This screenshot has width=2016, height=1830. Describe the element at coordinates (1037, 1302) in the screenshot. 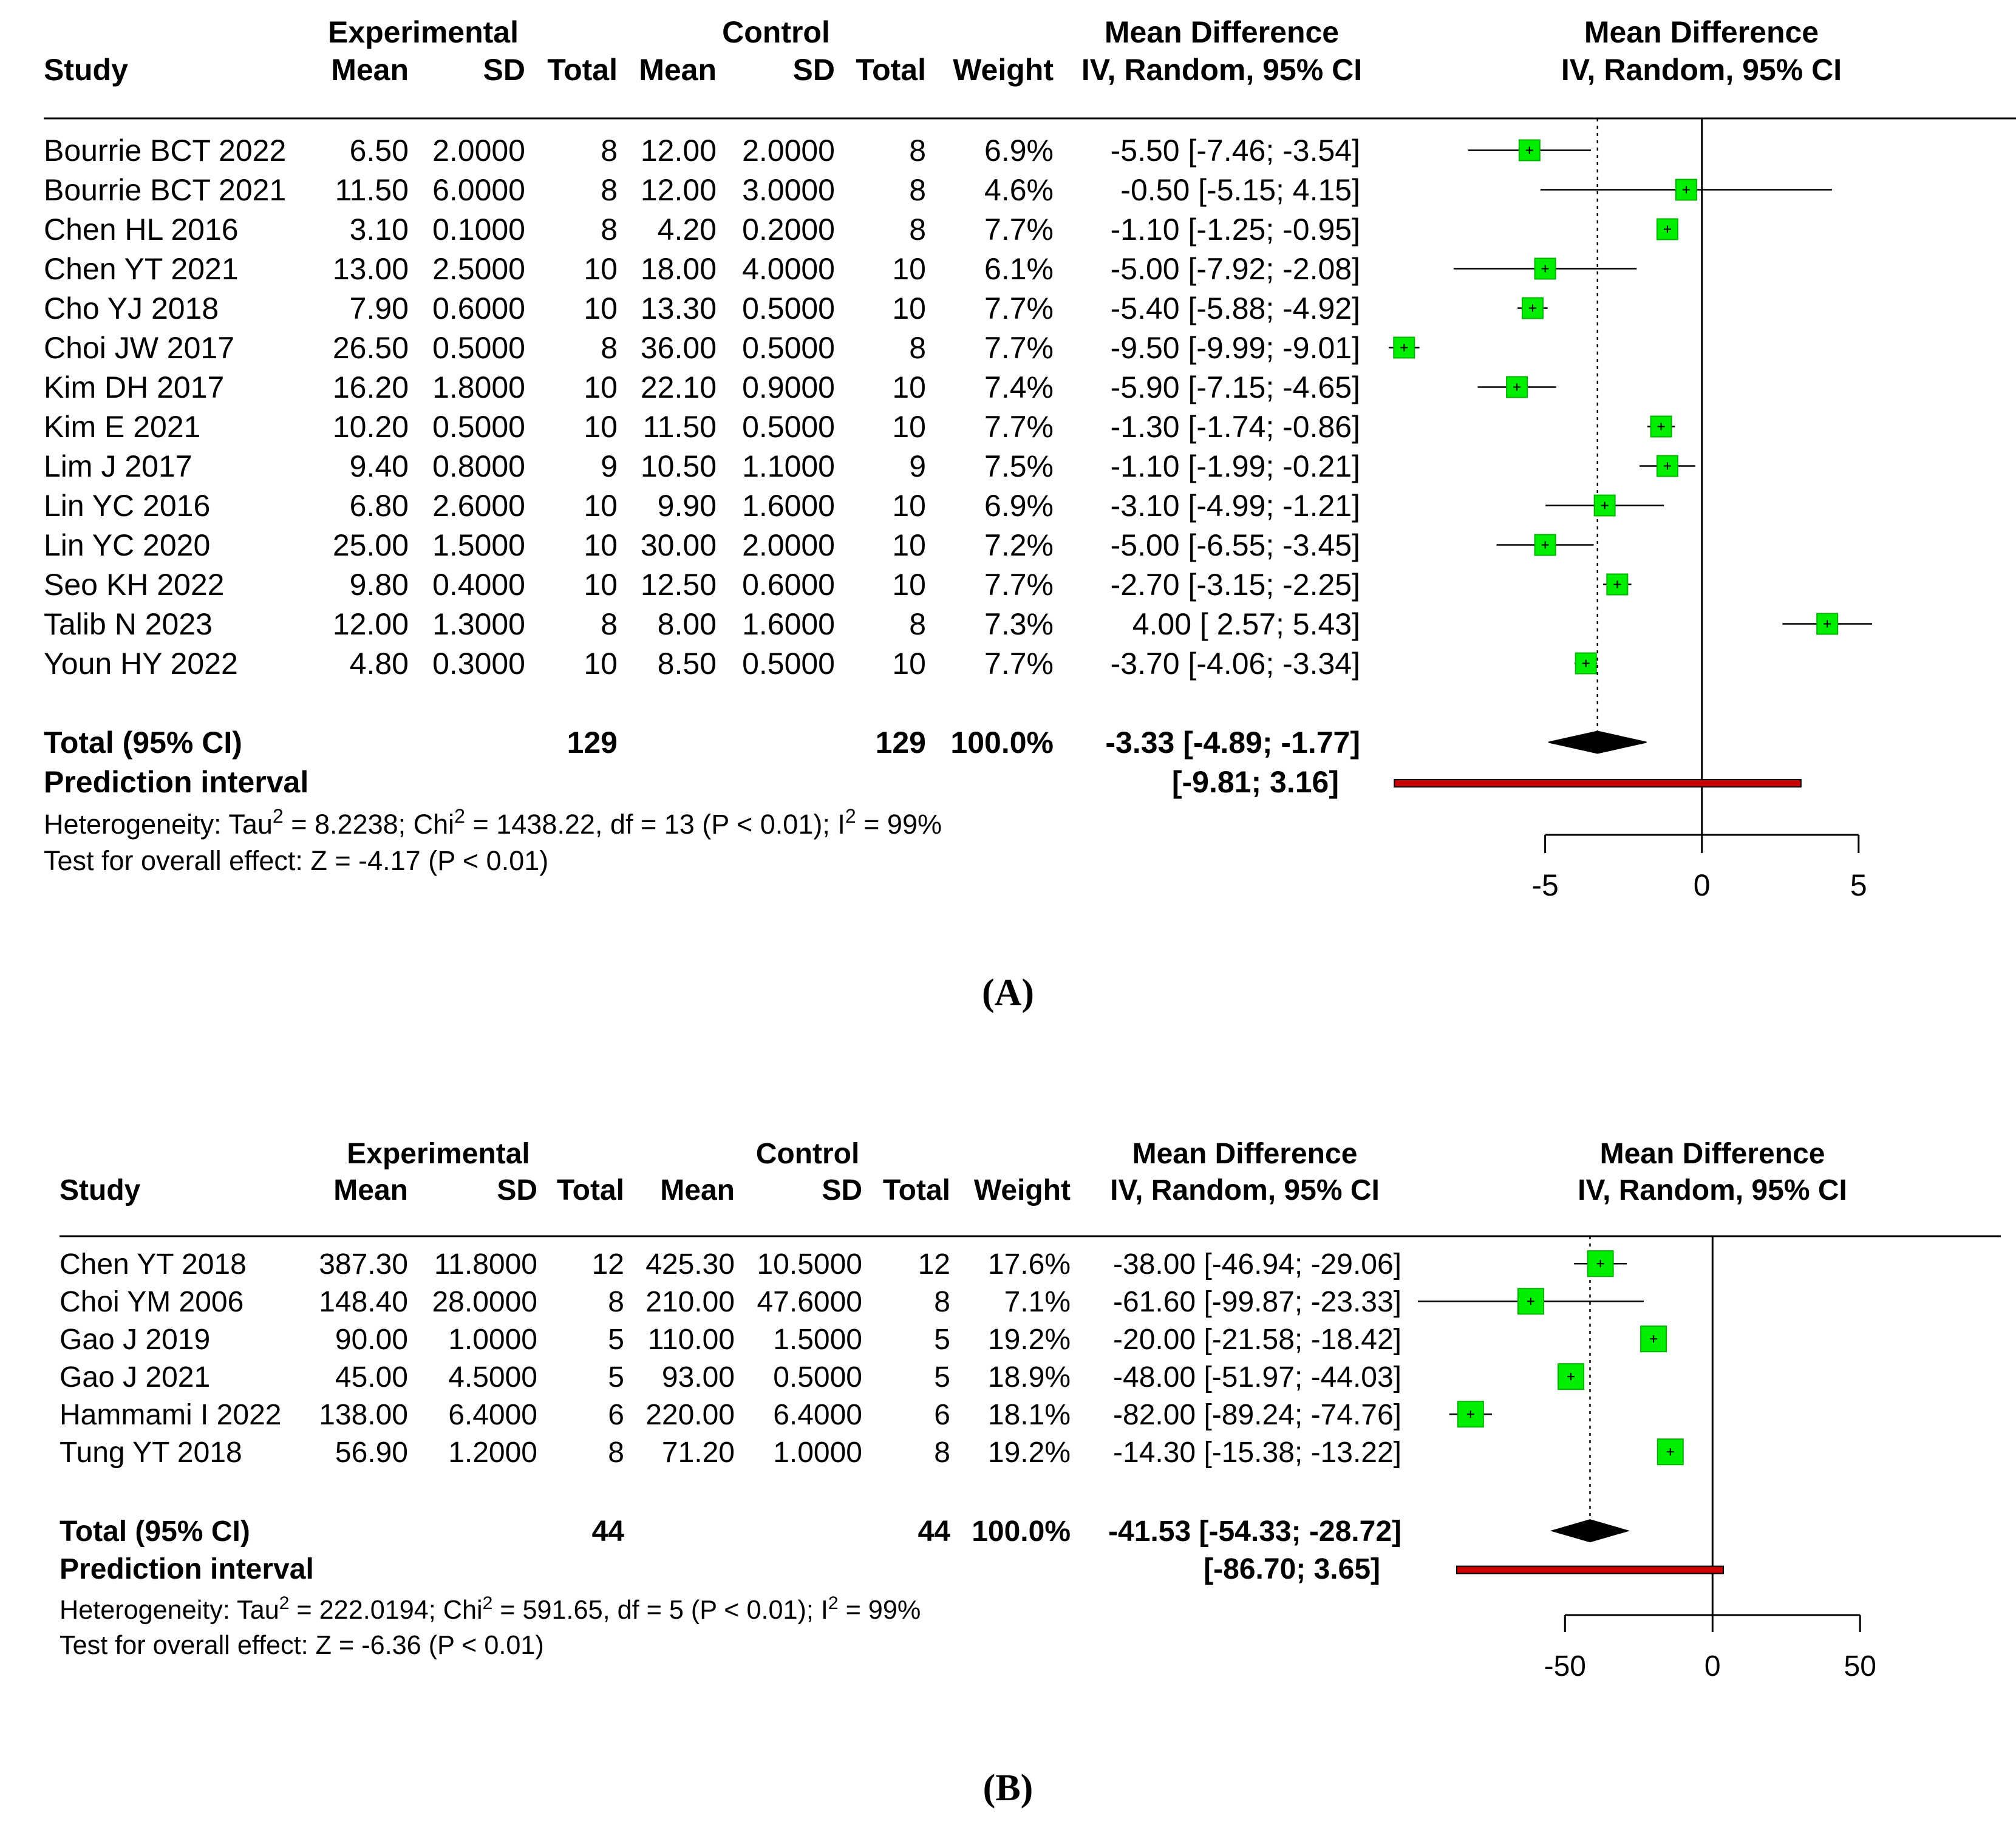

I see `weight: 7.1%` at that location.